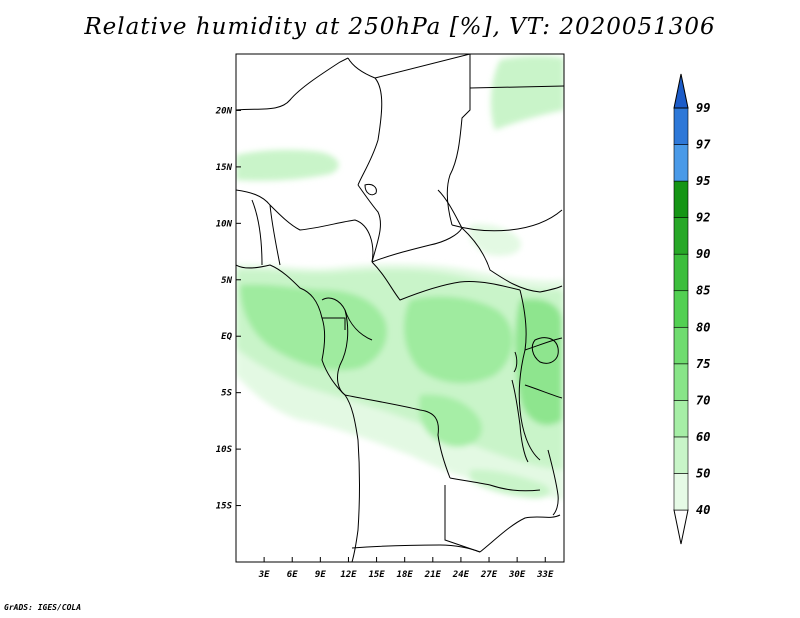  Describe the element at coordinates (703, 364) in the screenshot. I see `colorbar-label: 75` at that location.